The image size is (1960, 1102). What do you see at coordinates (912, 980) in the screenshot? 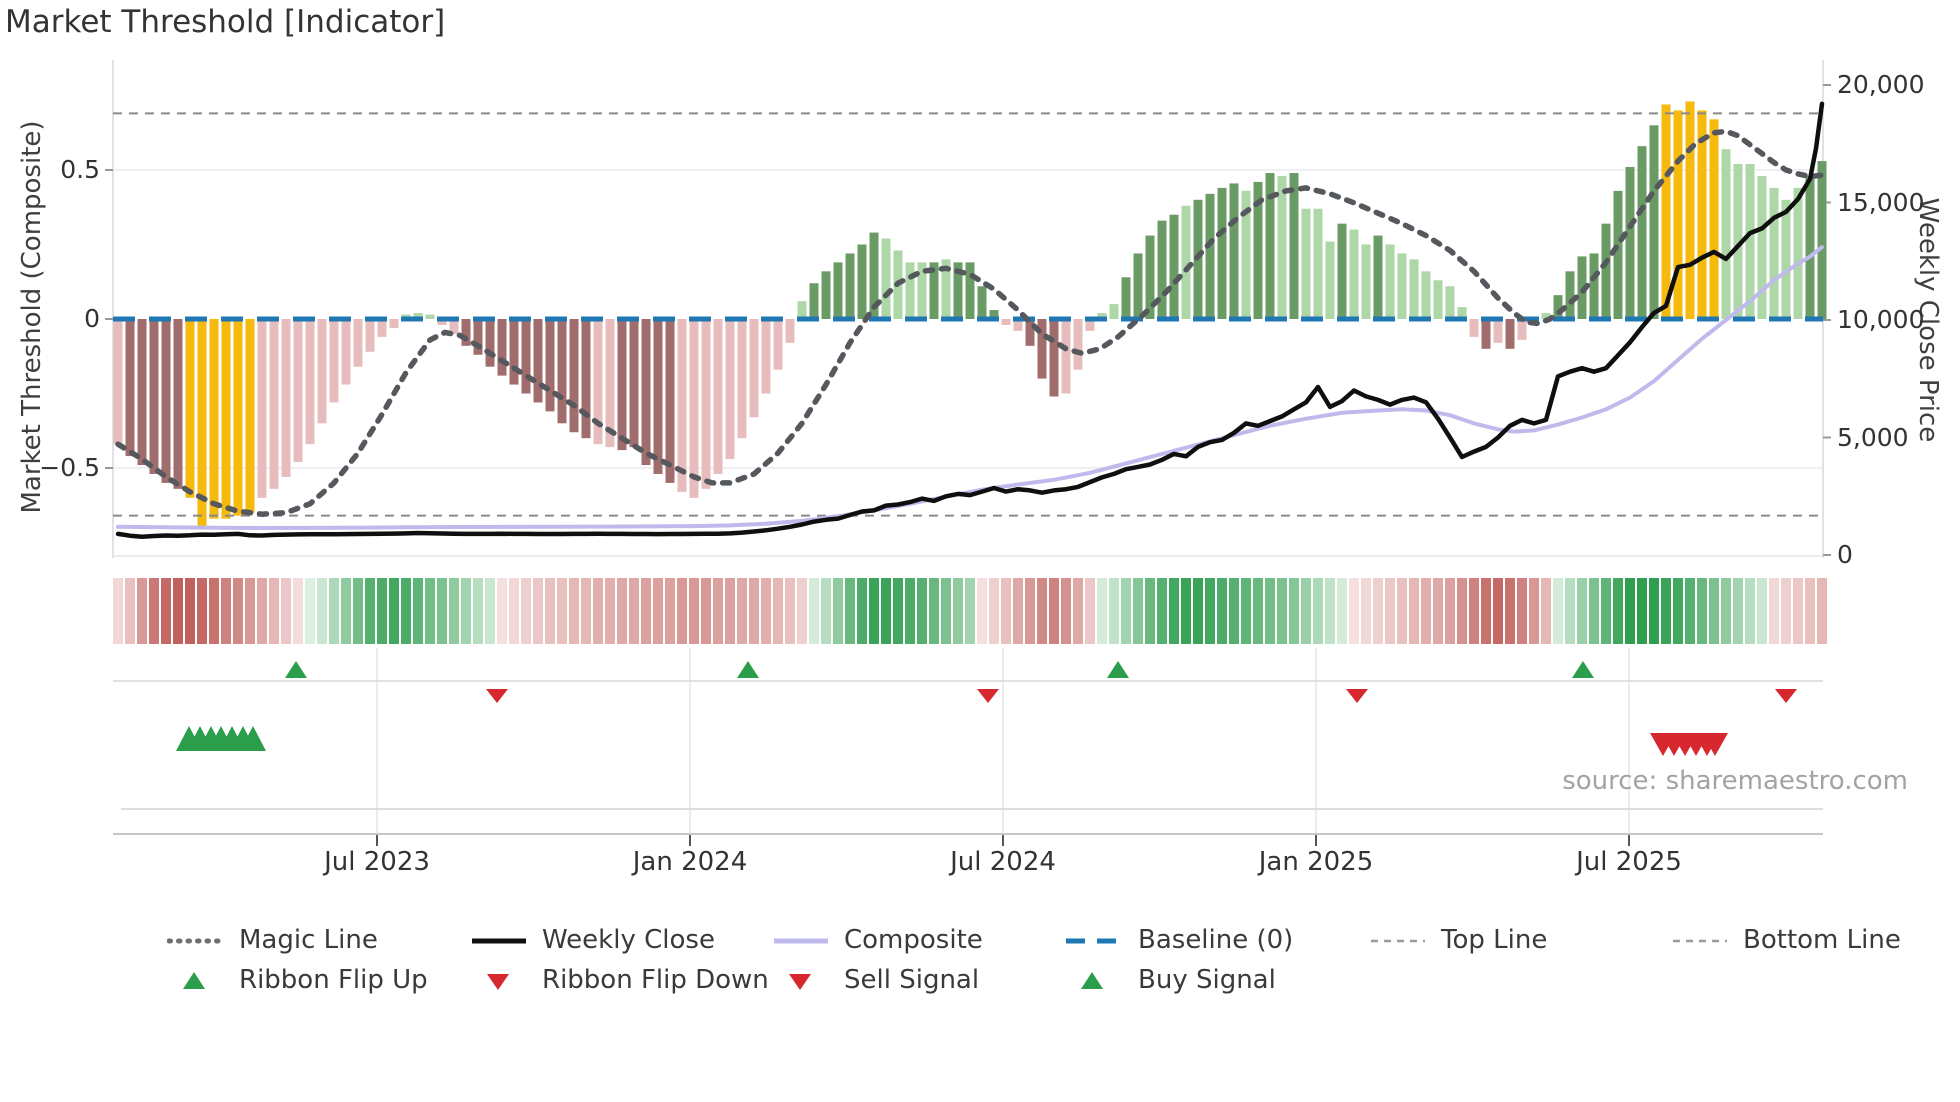
I see `legend-label-sell-signal: Sell Signal` at bounding box center [912, 980].